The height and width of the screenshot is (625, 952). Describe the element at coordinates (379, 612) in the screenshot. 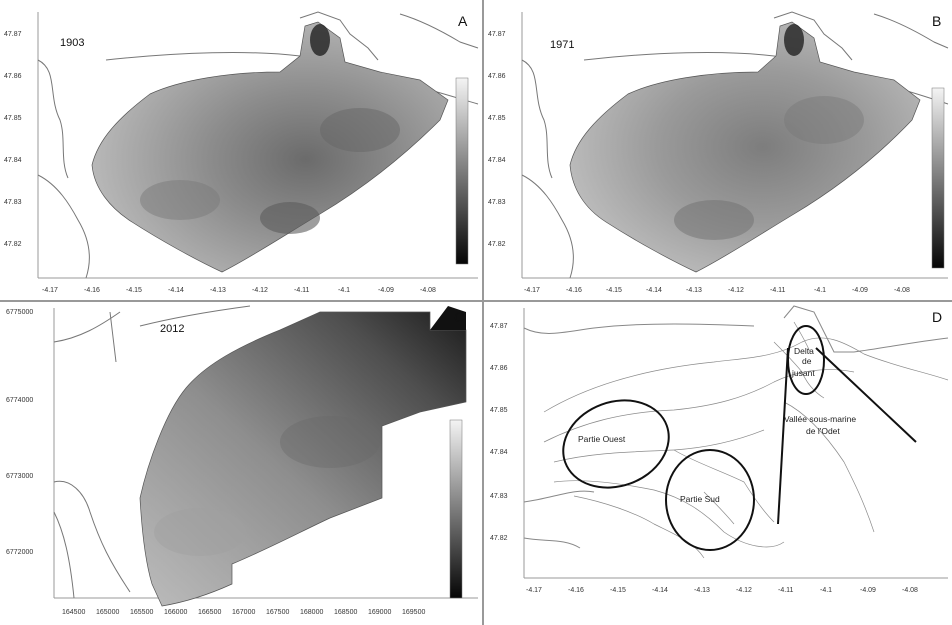

I see `x-tick-label: 169000` at that location.